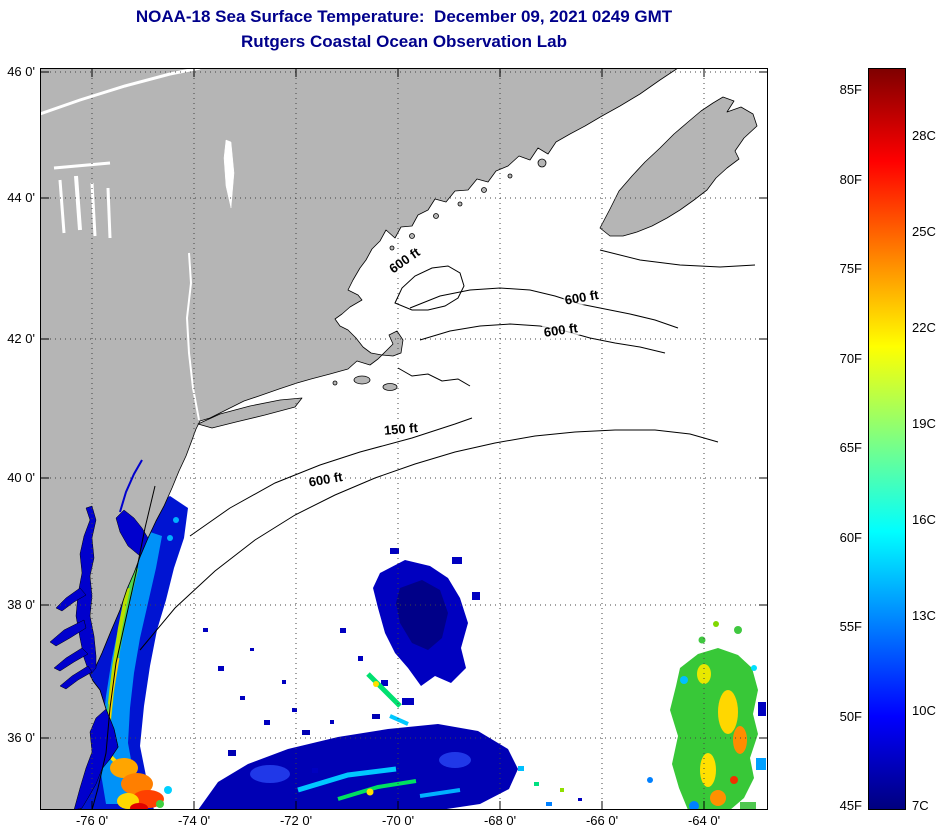 This screenshot has height=832, width=944. Describe the element at coordinates (850, 716) in the screenshot. I see `colorbar-f-label: 50F` at that location.